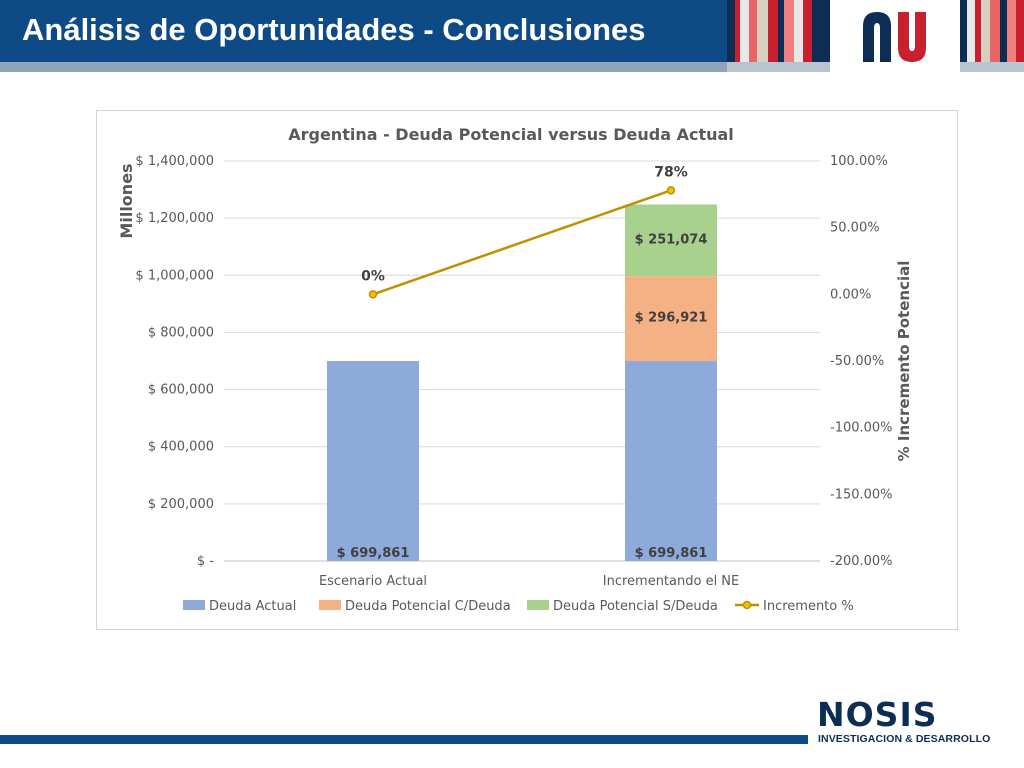  What do you see at coordinates (404, 739) in the screenshot?
I see `footer-line` at bounding box center [404, 739].